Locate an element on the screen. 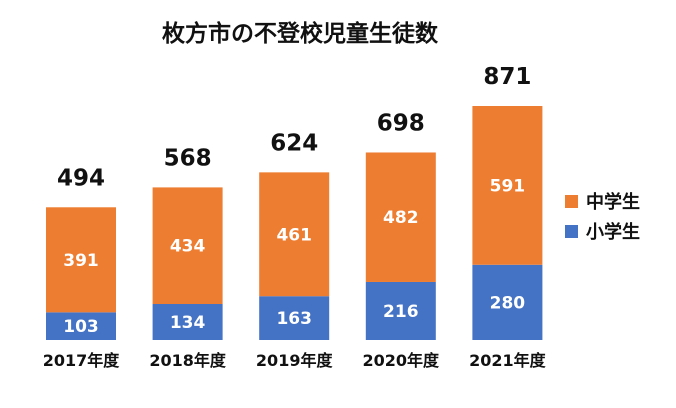 The width and height of the screenshot is (676, 408). data-label-elementary-5: 280 is located at coordinates (508, 303).